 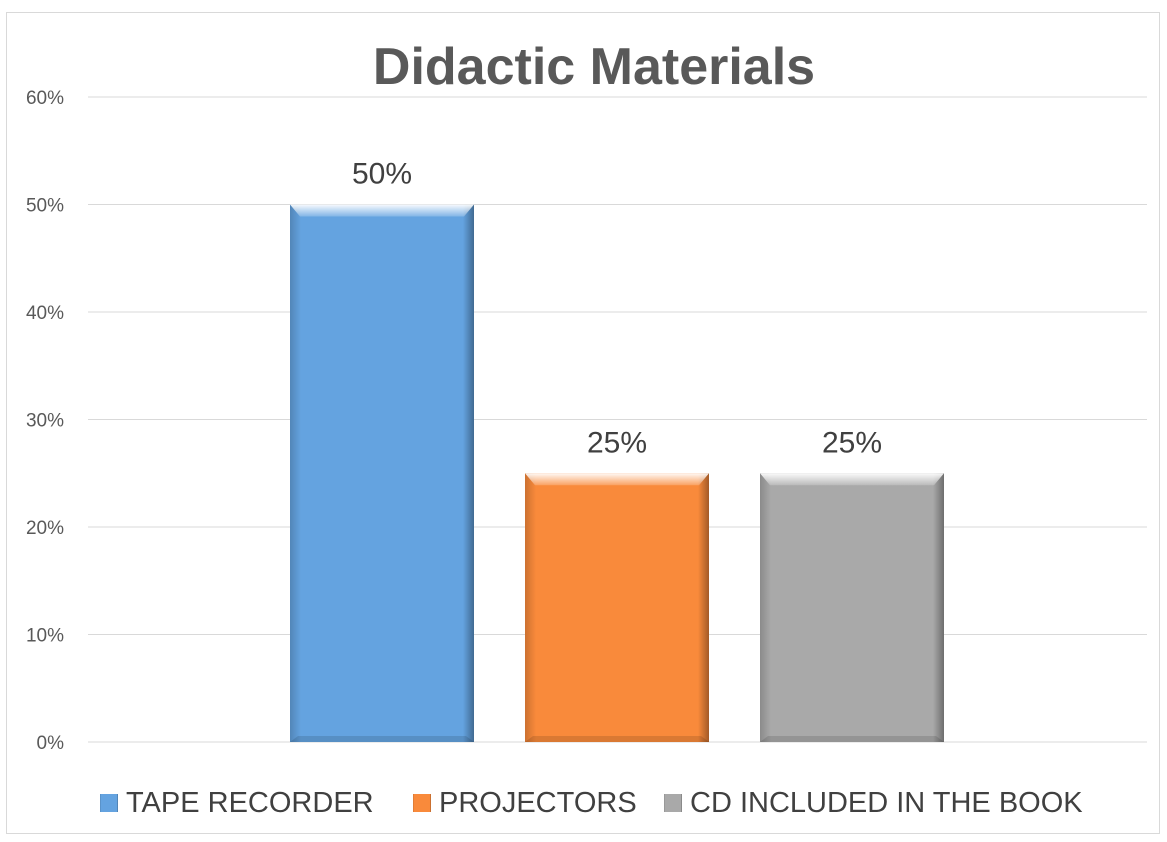 I want to click on legend-item: PROJECTORS, so click(x=525, y=803).